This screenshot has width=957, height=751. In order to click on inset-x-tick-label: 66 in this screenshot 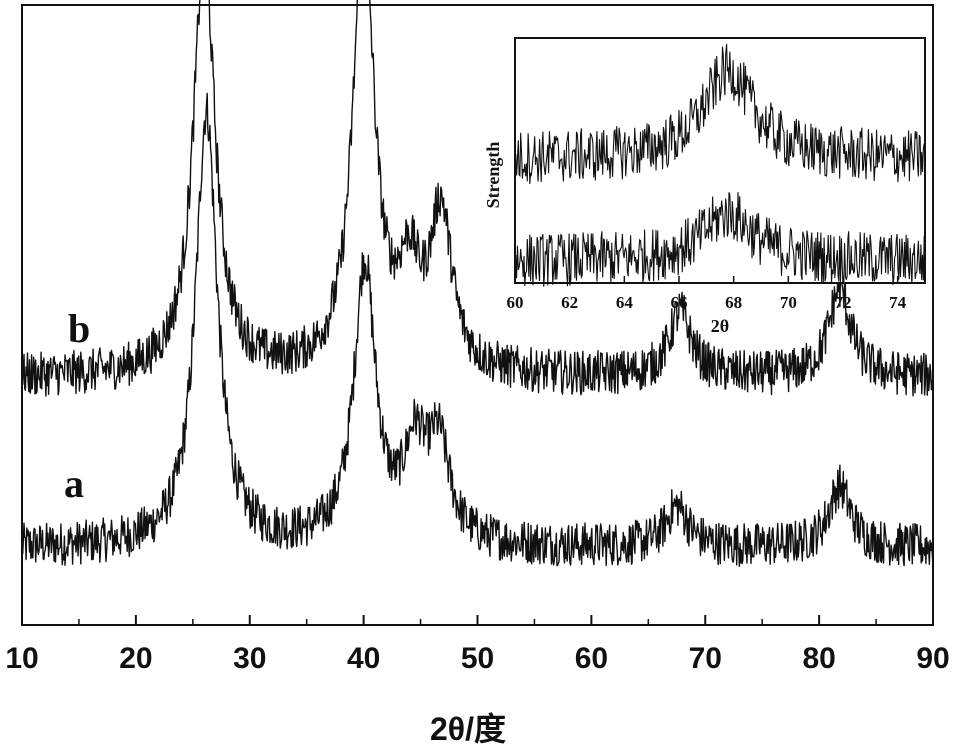, I will do `click(679, 302)`.